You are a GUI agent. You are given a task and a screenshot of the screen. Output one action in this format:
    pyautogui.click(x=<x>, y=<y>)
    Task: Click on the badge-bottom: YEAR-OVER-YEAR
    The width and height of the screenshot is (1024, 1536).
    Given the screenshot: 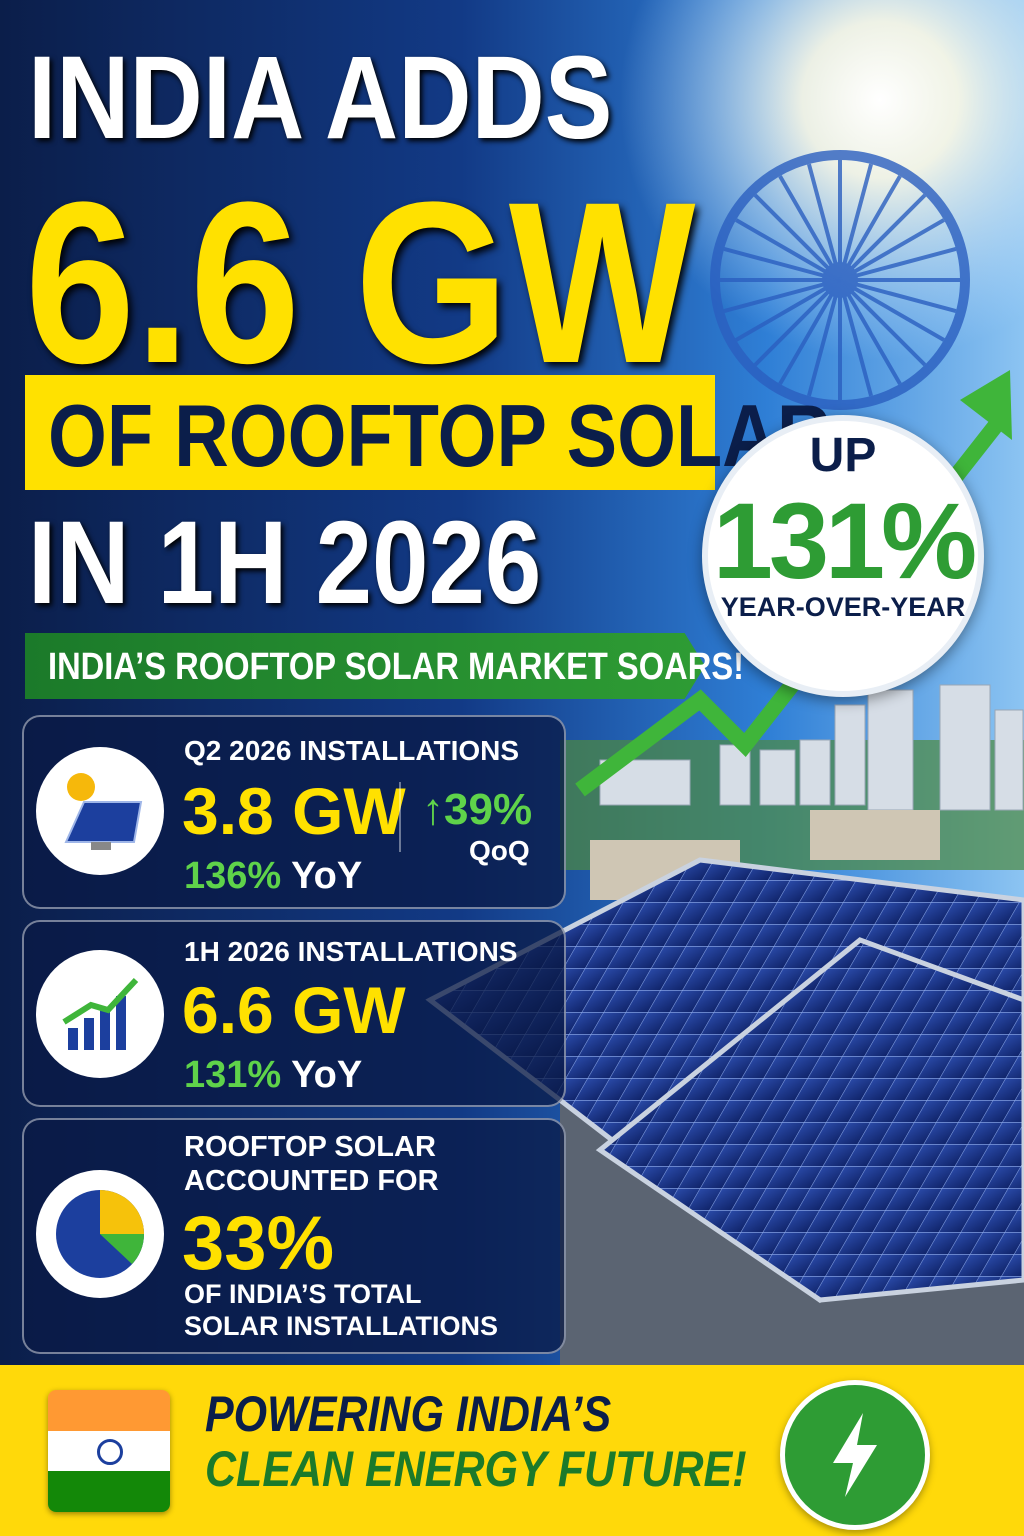 What is the action you would take?
    pyautogui.click(x=843, y=607)
    